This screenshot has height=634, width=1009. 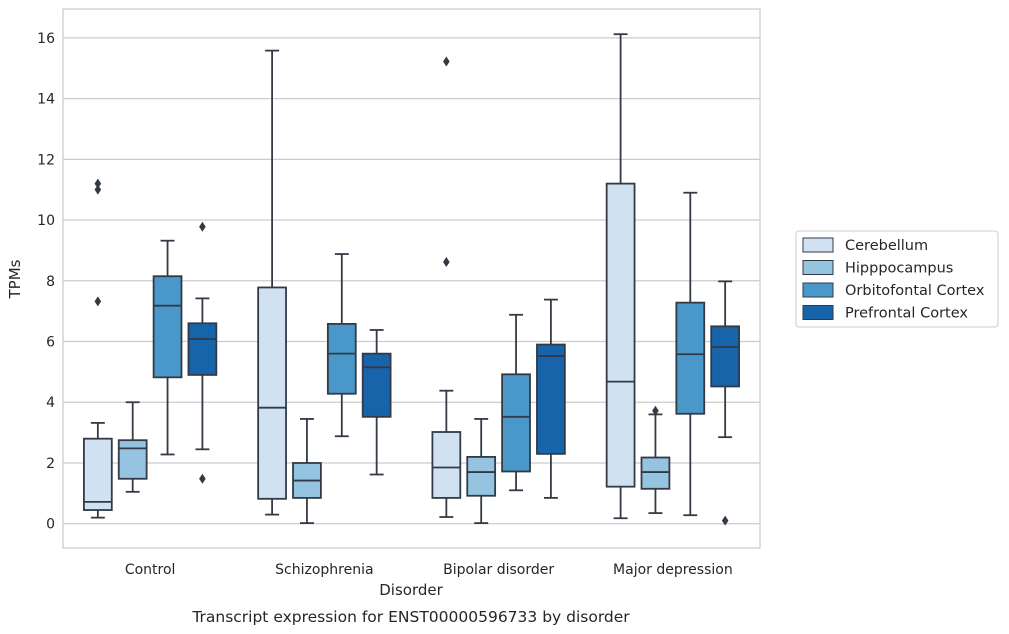 What do you see at coordinates (899, 269) in the screenshot?
I see `legend-label: Hipppocampus` at bounding box center [899, 269].